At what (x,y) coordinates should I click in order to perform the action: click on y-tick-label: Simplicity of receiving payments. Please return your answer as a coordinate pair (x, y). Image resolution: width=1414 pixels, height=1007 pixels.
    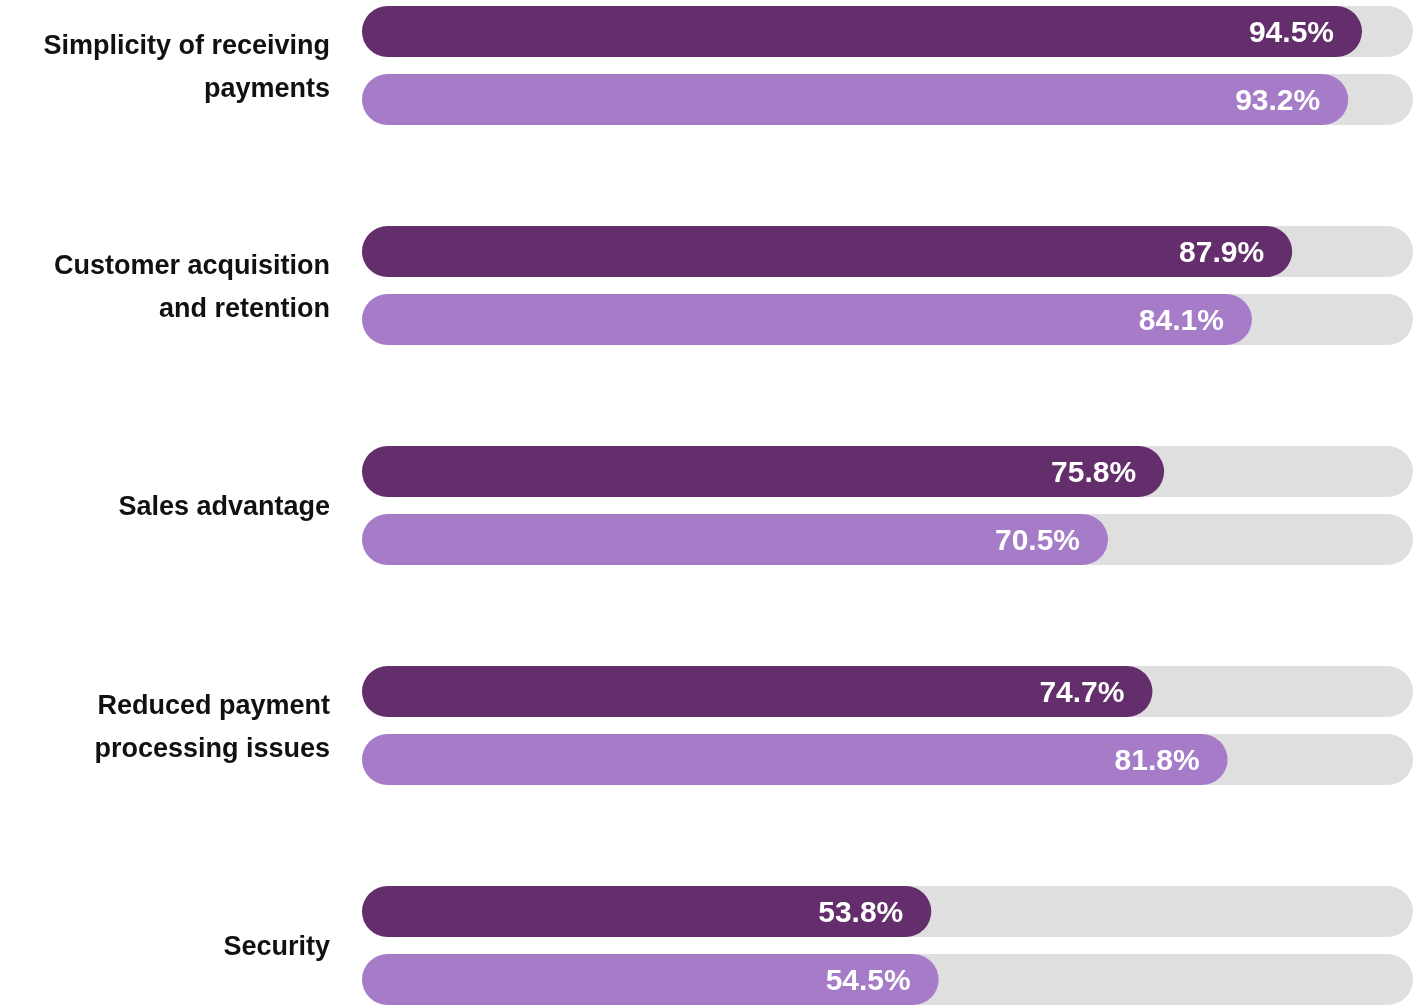
    Looking at the image, I should click on (186, 66).